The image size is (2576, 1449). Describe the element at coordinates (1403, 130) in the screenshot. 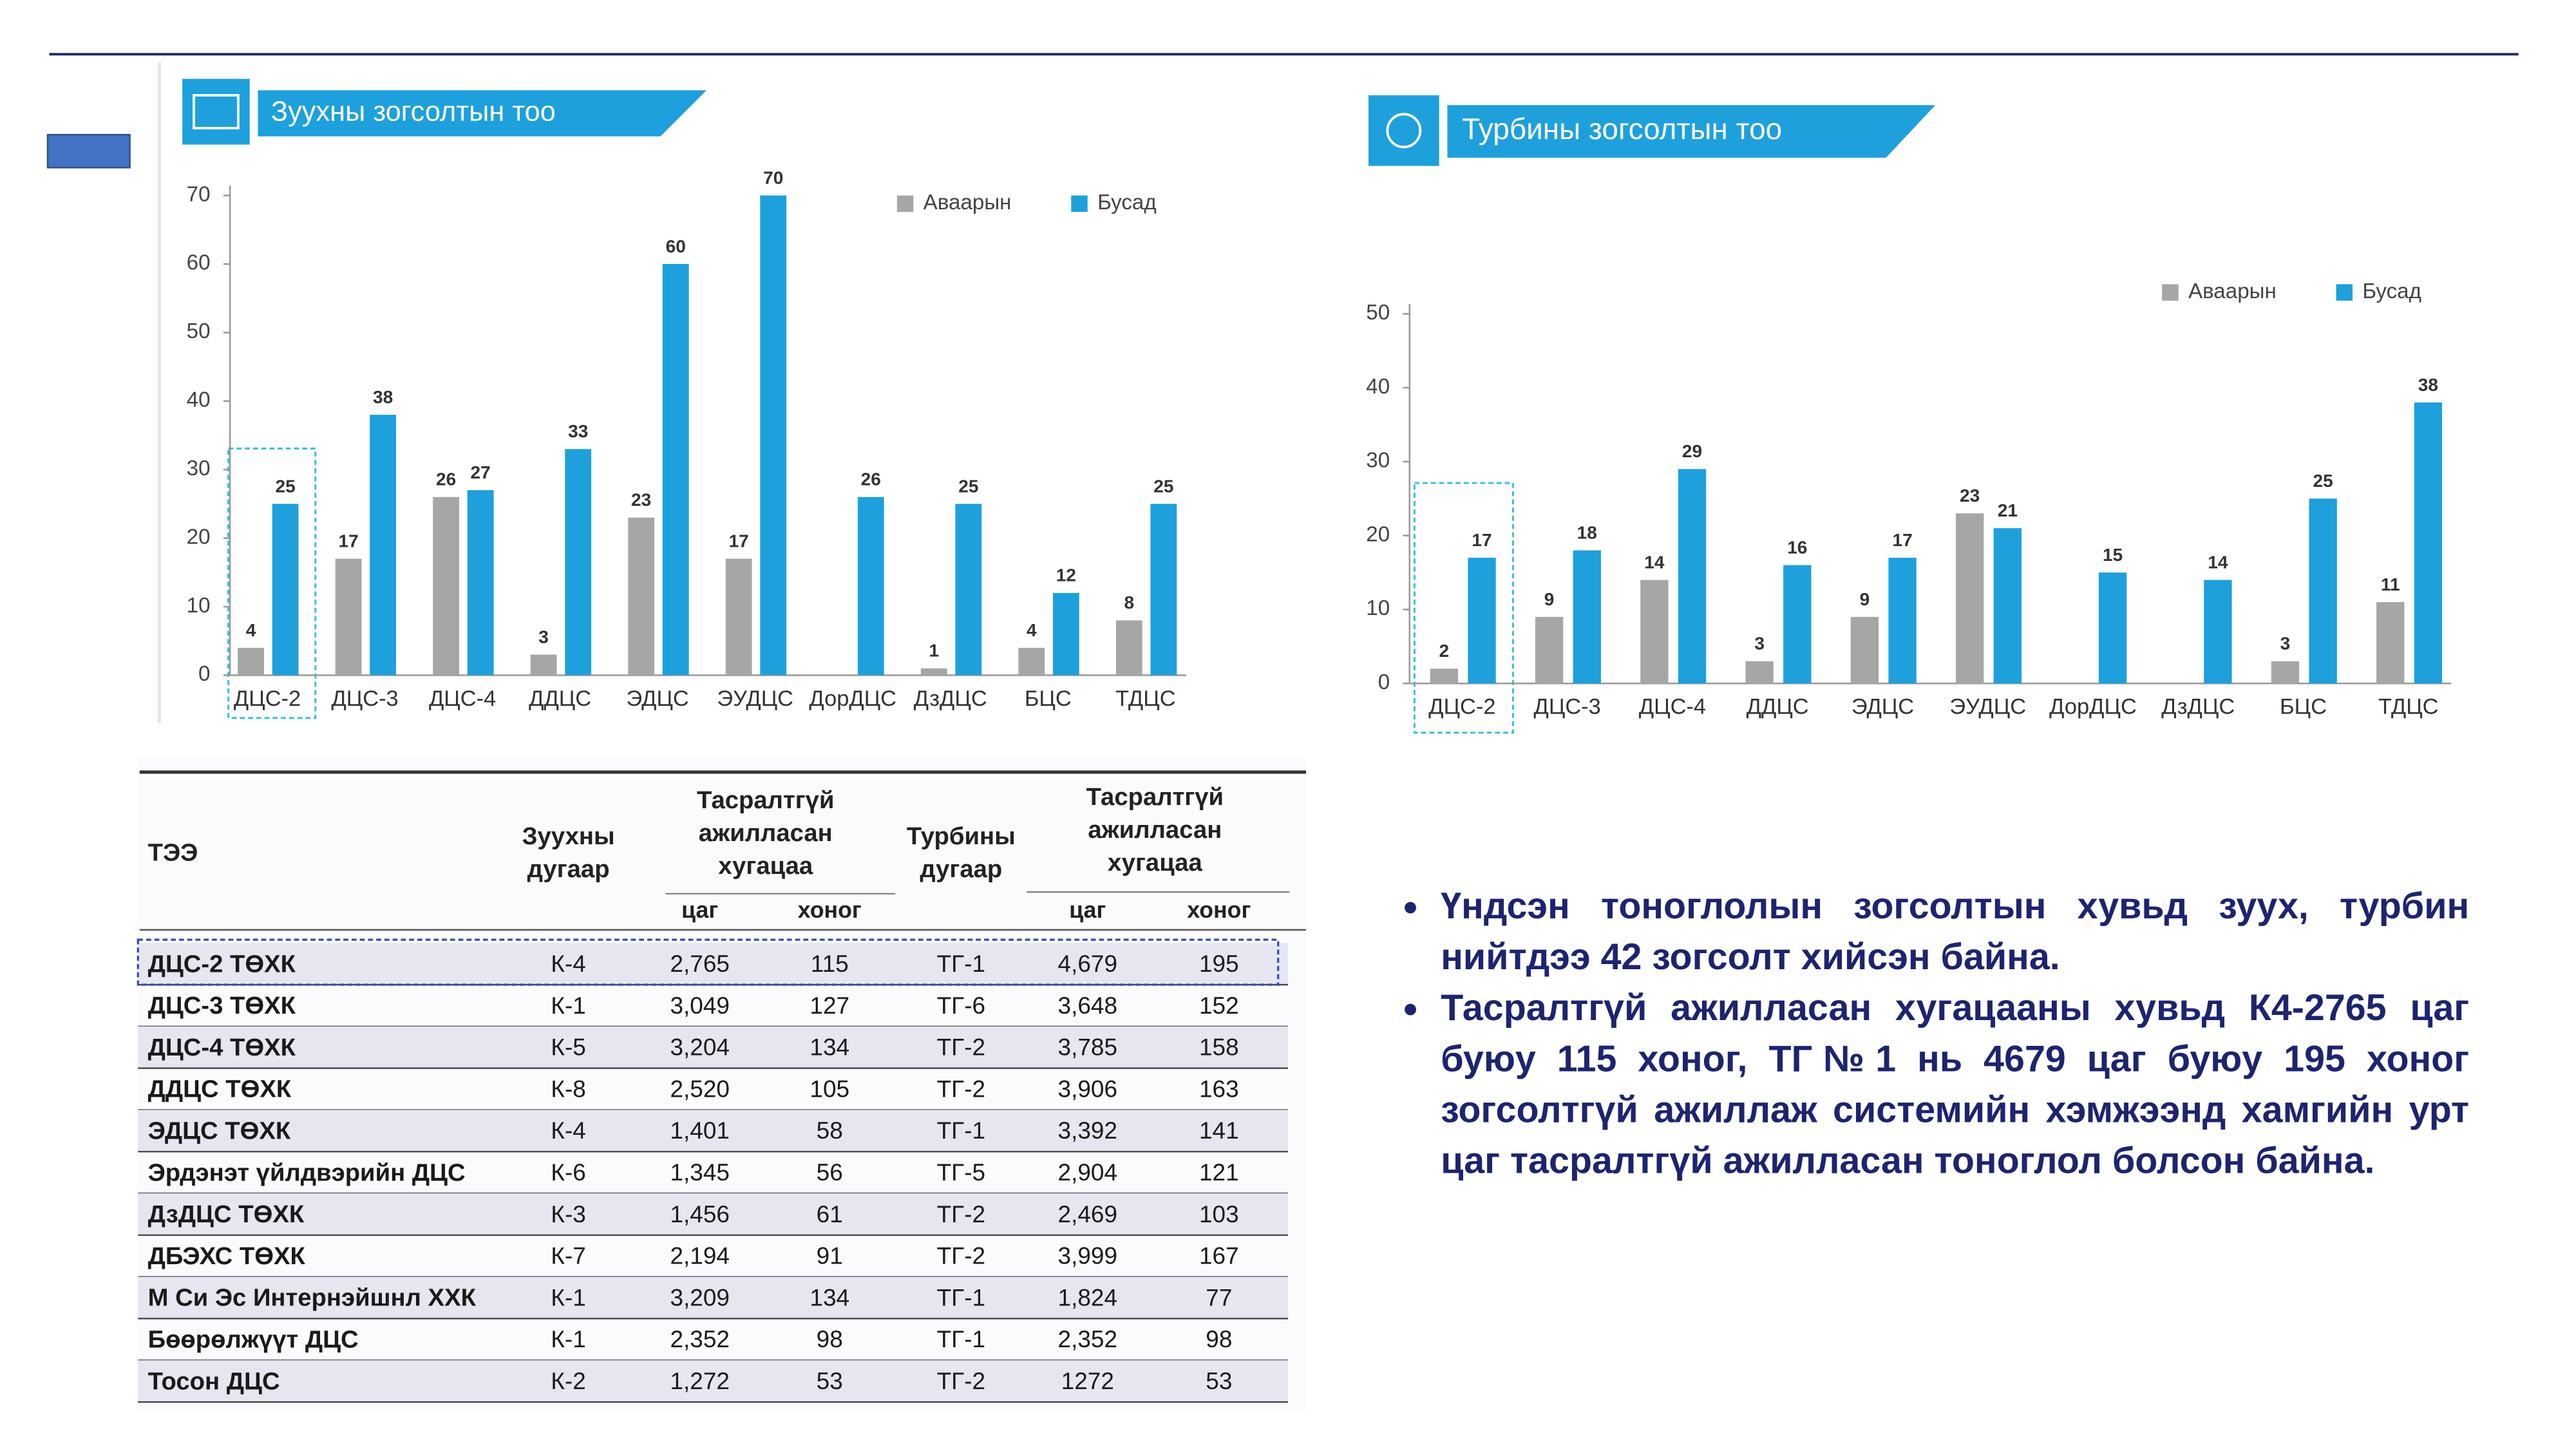

I see `icon-turbine` at that location.